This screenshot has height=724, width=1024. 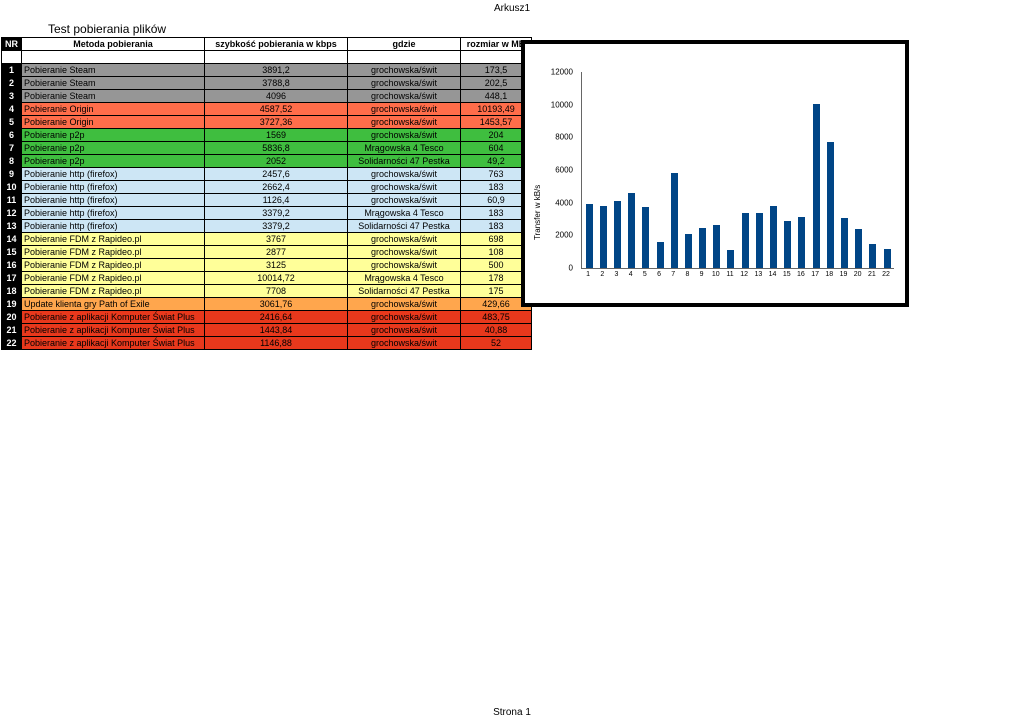 What do you see at coordinates (564, 137) in the screenshot?
I see `y-axis-tick-label: 8000` at bounding box center [564, 137].